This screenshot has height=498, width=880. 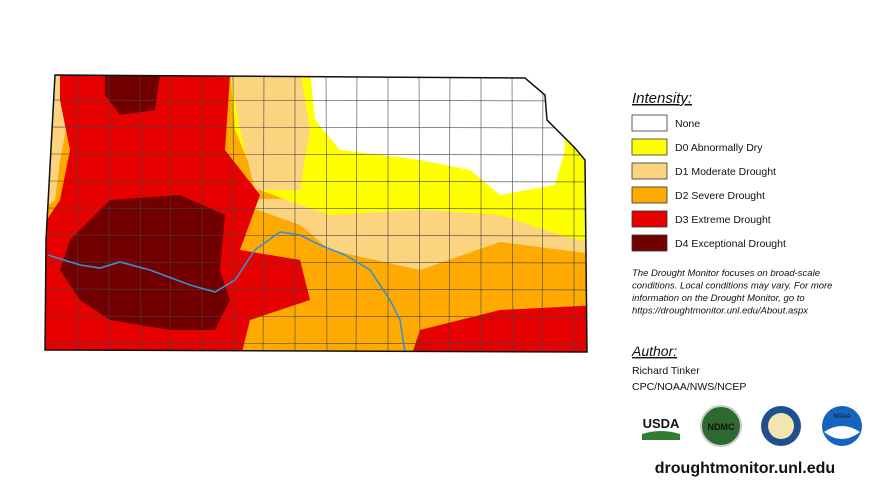 I want to click on logo-text: USDA, so click(x=661, y=423).